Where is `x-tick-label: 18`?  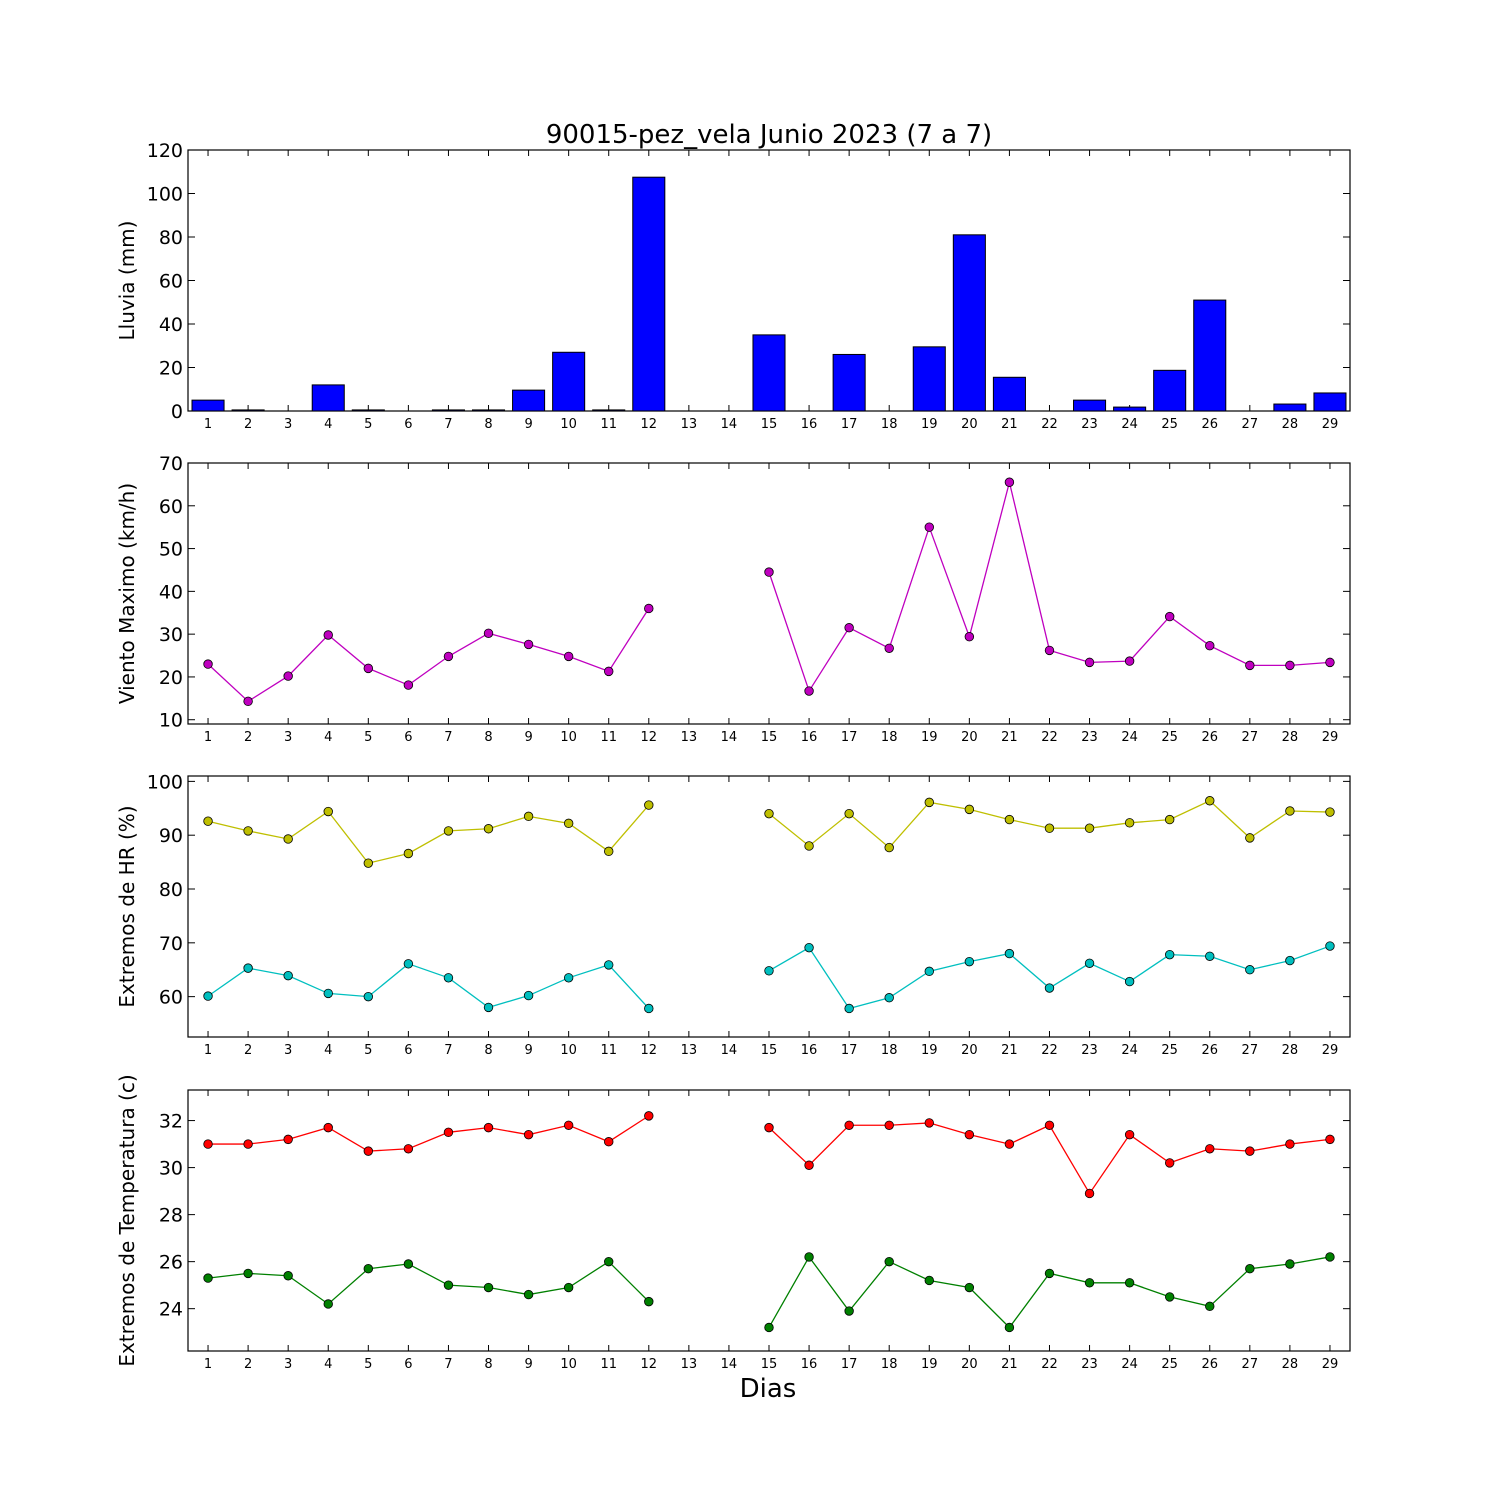
x-tick-label: 18 is located at coordinates (889, 1050).